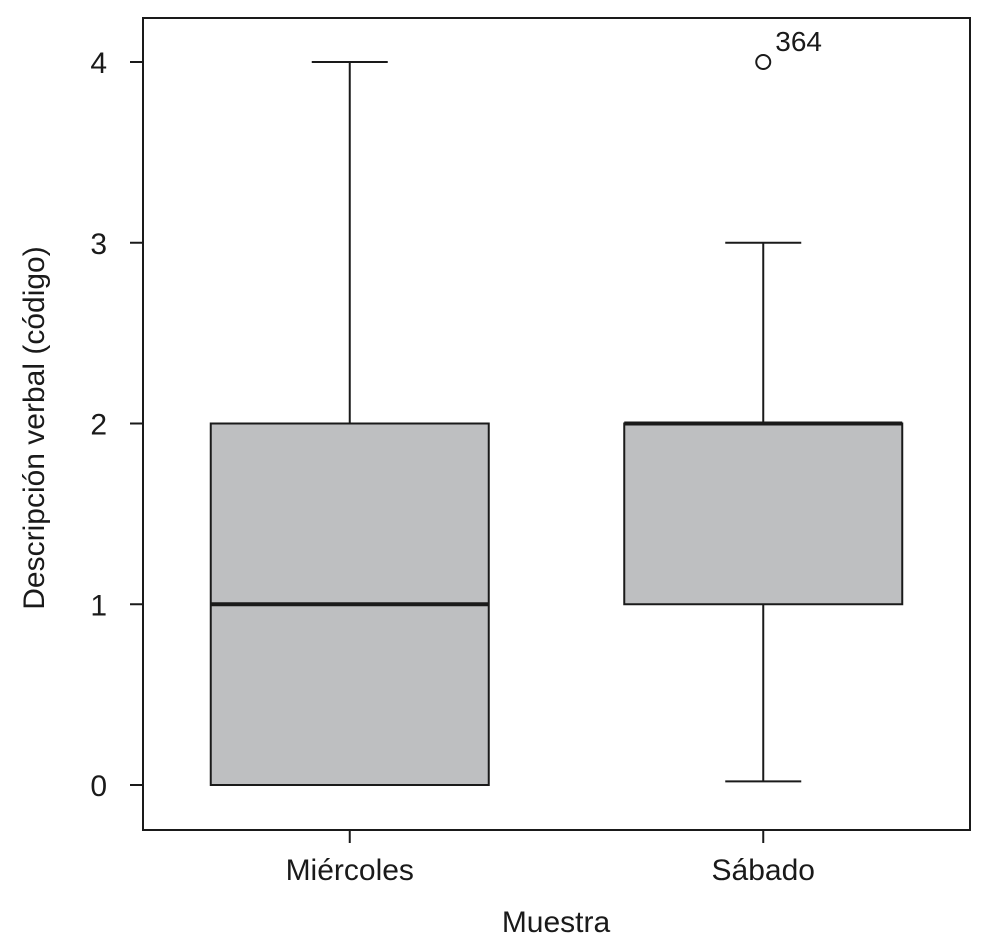 The width and height of the screenshot is (1000, 945). I want to click on y-tick-label-3: 3, so click(98, 244).